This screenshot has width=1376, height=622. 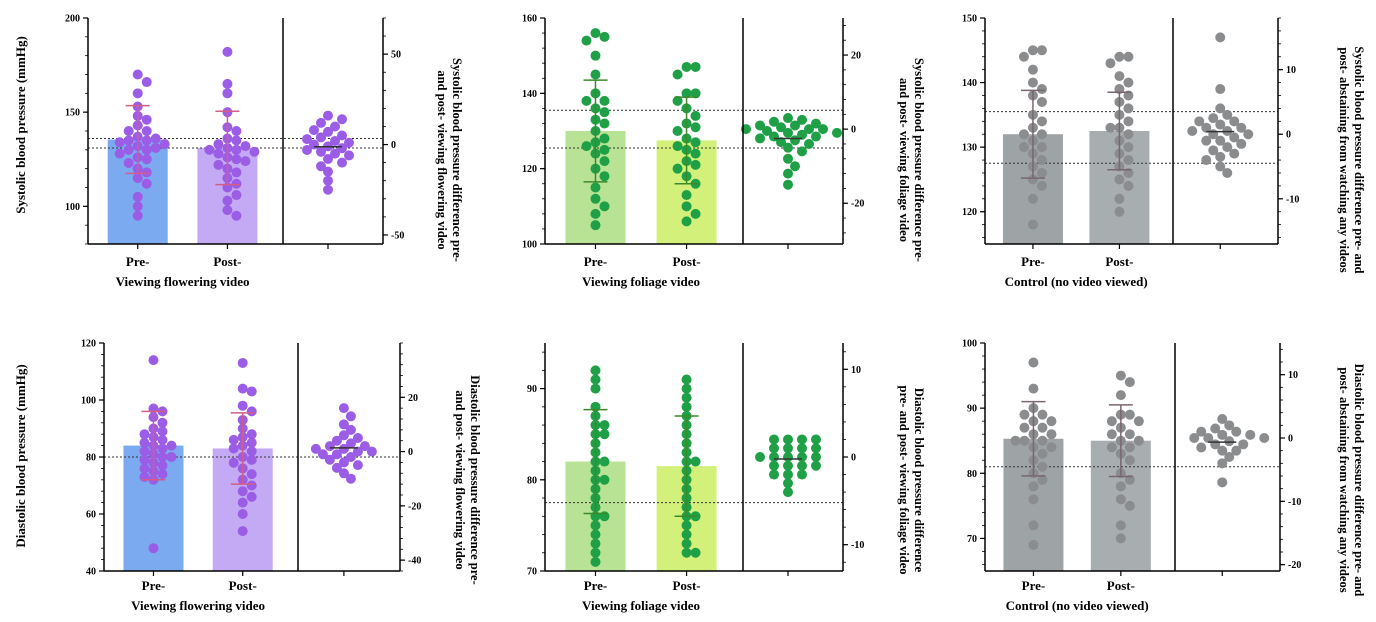 I want to click on y2-tick-label: 0, so click(x=393, y=145).